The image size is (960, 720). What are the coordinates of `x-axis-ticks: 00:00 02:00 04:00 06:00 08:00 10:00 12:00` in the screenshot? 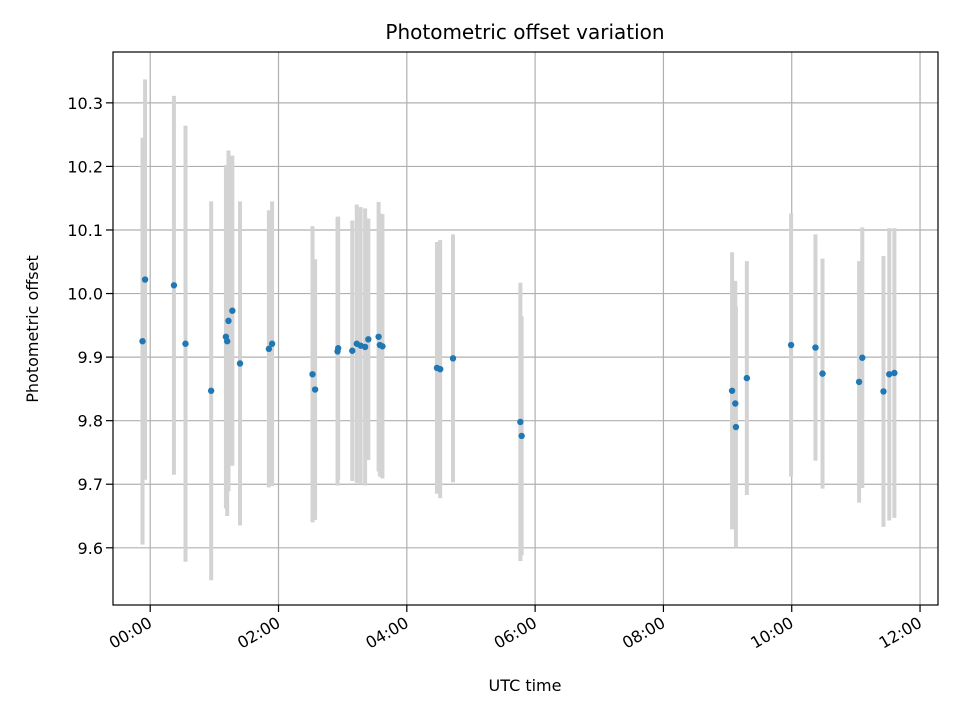 It's located at (515, 629).